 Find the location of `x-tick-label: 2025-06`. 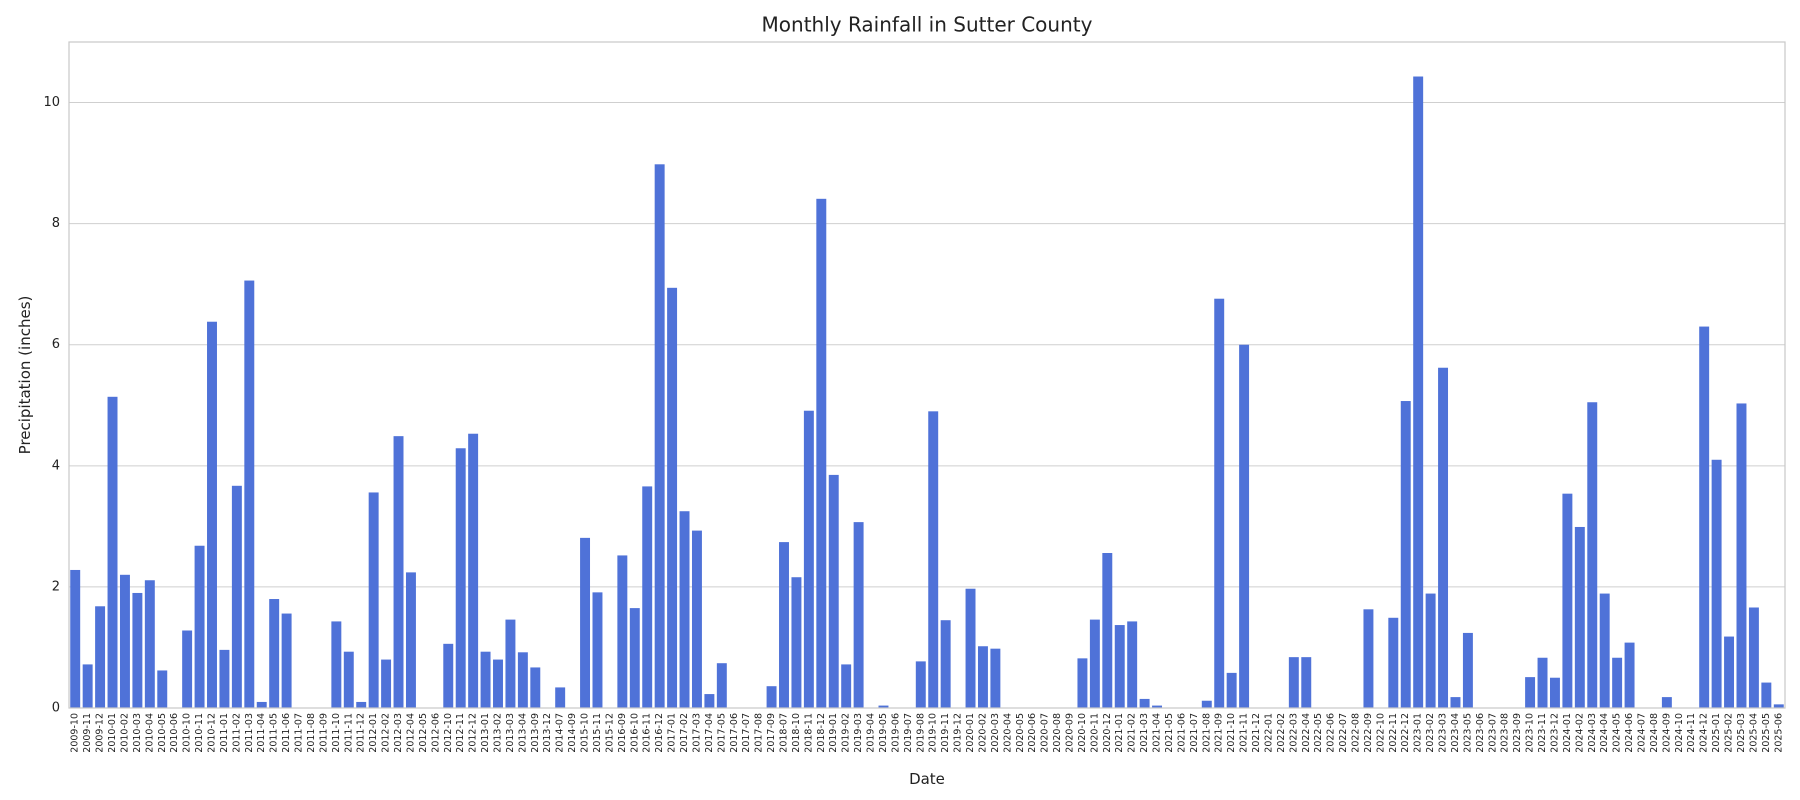

x-tick-label: 2025-06 is located at coordinates (1778, 733).